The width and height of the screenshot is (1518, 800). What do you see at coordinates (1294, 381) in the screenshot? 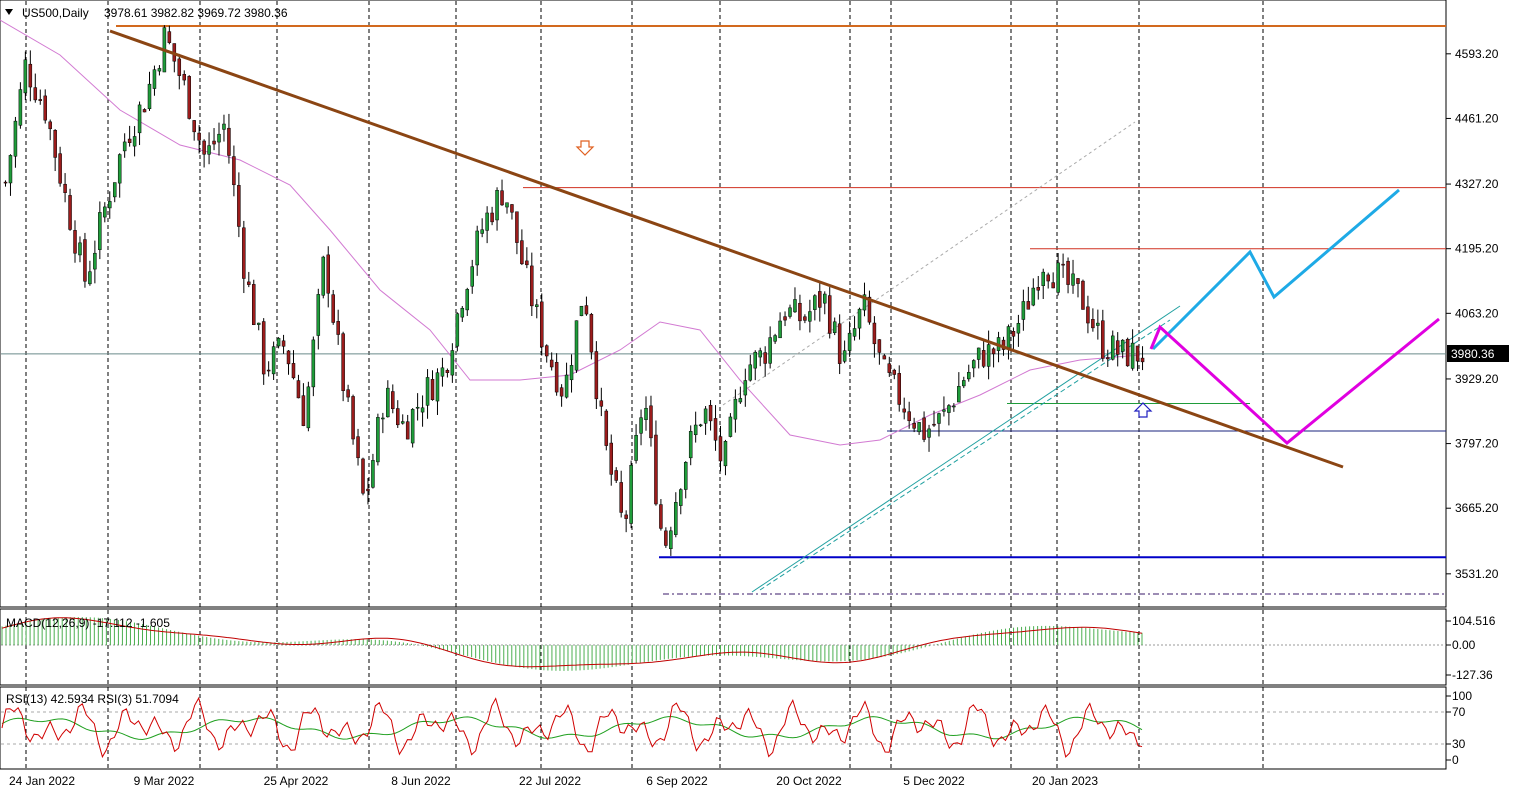
I see `forecast-bearish-path` at bounding box center [1294, 381].